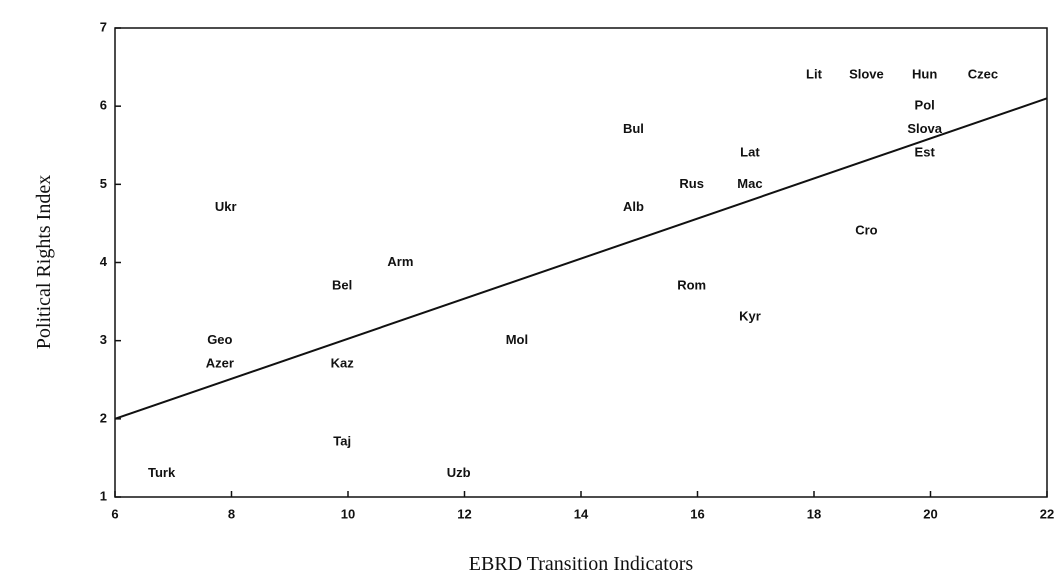  Describe the element at coordinates (103, 495) in the screenshot. I see `y-tick-label: 1` at that location.